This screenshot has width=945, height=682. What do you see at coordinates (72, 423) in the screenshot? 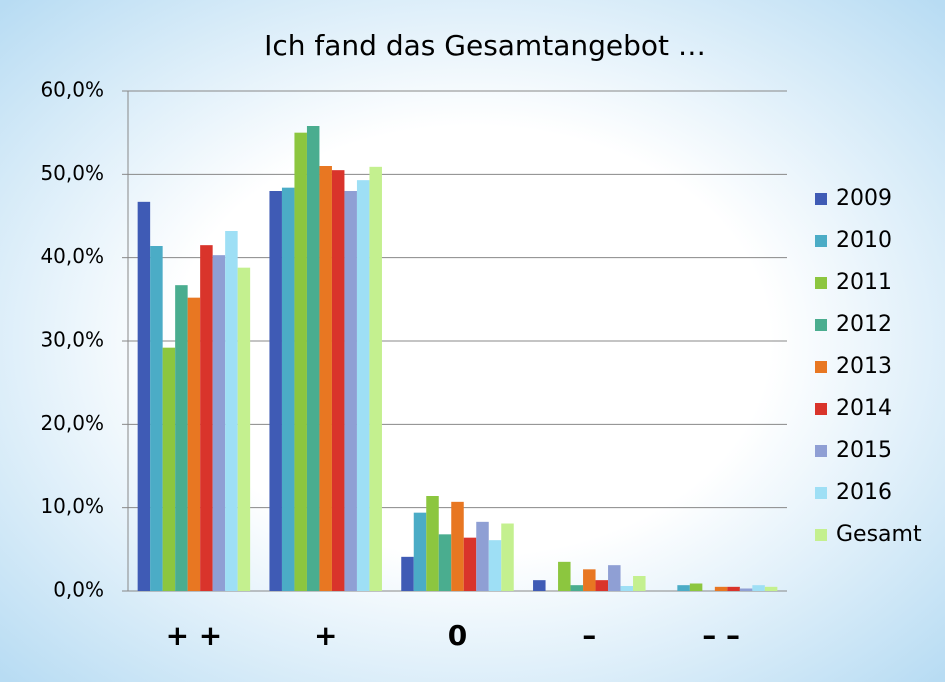
I see `y-tick-label: 20,0%` at bounding box center [72, 423].